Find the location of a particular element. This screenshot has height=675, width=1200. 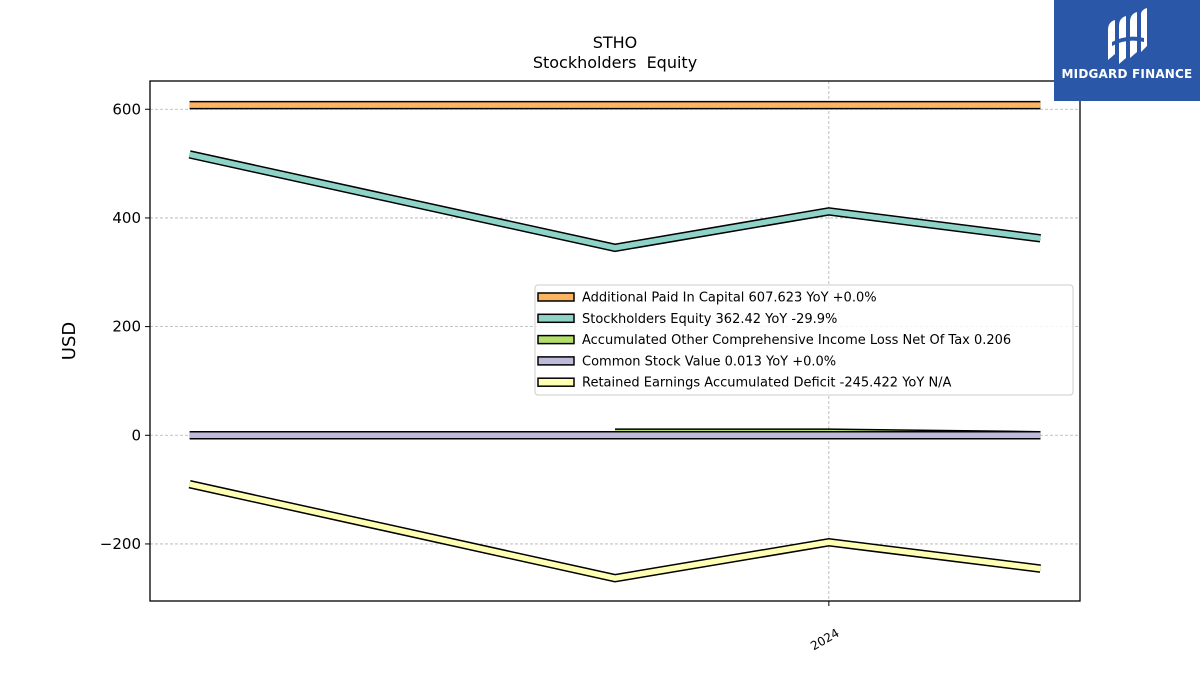

series-outline-stockholders-equity is located at coordinates (614, 201).